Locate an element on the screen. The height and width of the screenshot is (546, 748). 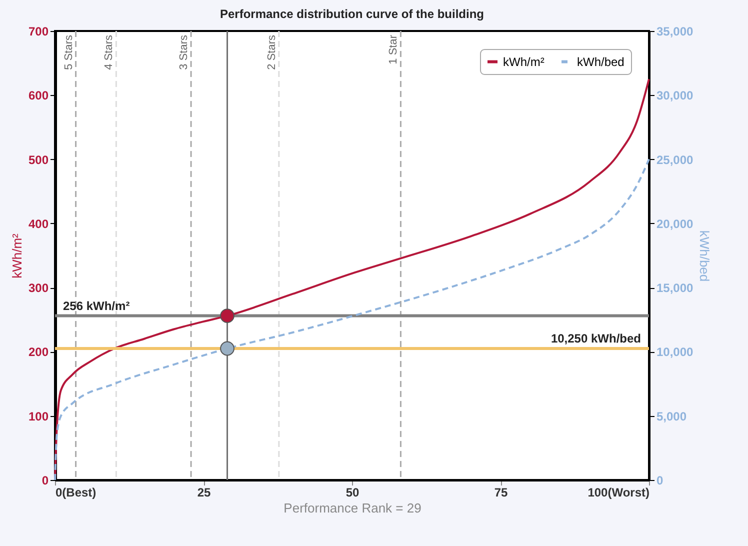
ref-line-label: 3 Stars is located at coordinates (184, 52).